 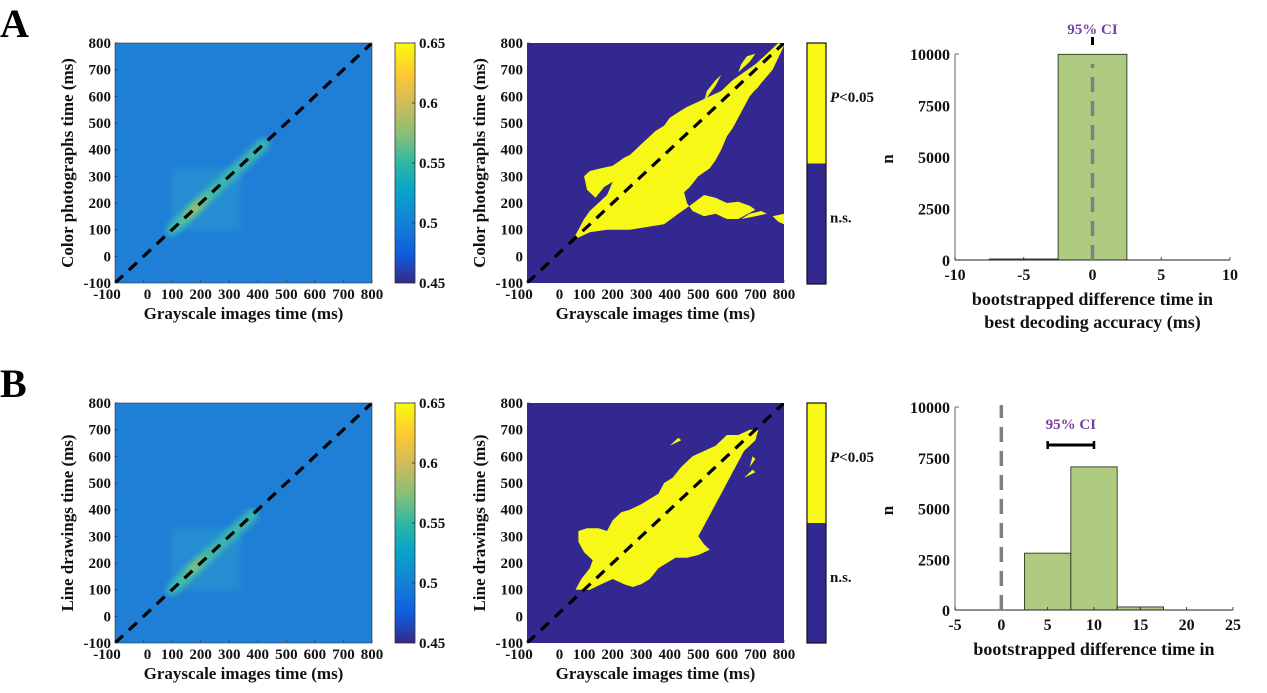 What do you see at coordinates (1092, 30) in the screenshot?
I see `ci-label: 95% CI` at bounding box center [1092, 30].